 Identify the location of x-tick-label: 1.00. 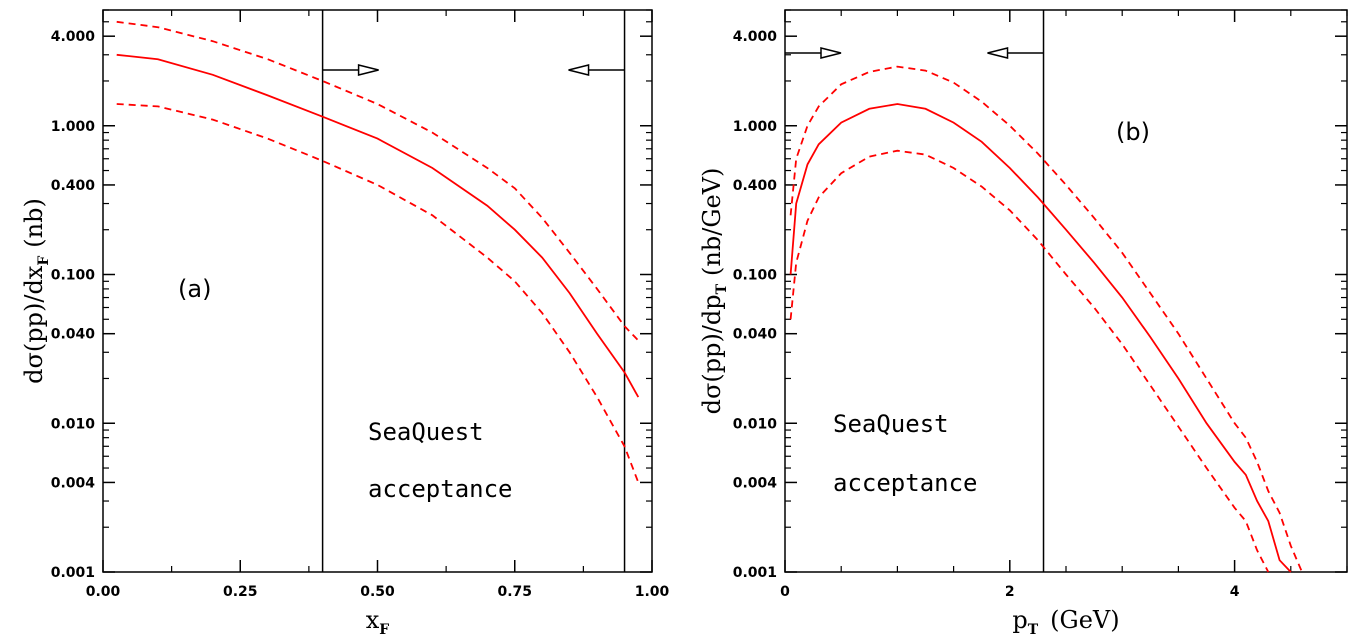
(652, 592).